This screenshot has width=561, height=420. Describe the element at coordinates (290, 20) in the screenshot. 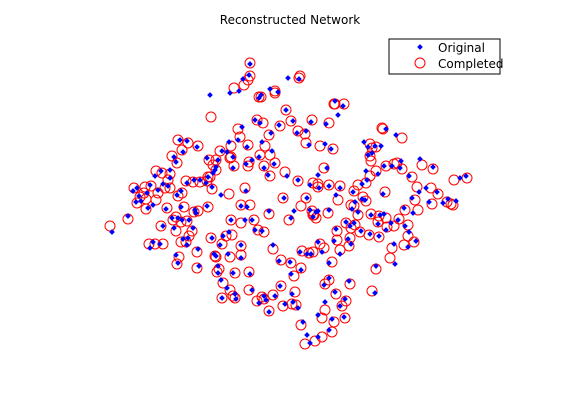

I see `chart-title: Reconstructed Network` at that location.